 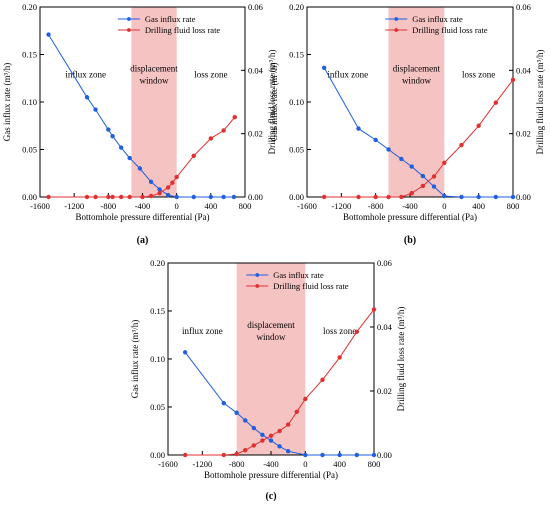 What do you see at coordinates (298, 275) in the screenshot?
I see `legend-label: Gas influx rate` at bounding box center [298, 275].